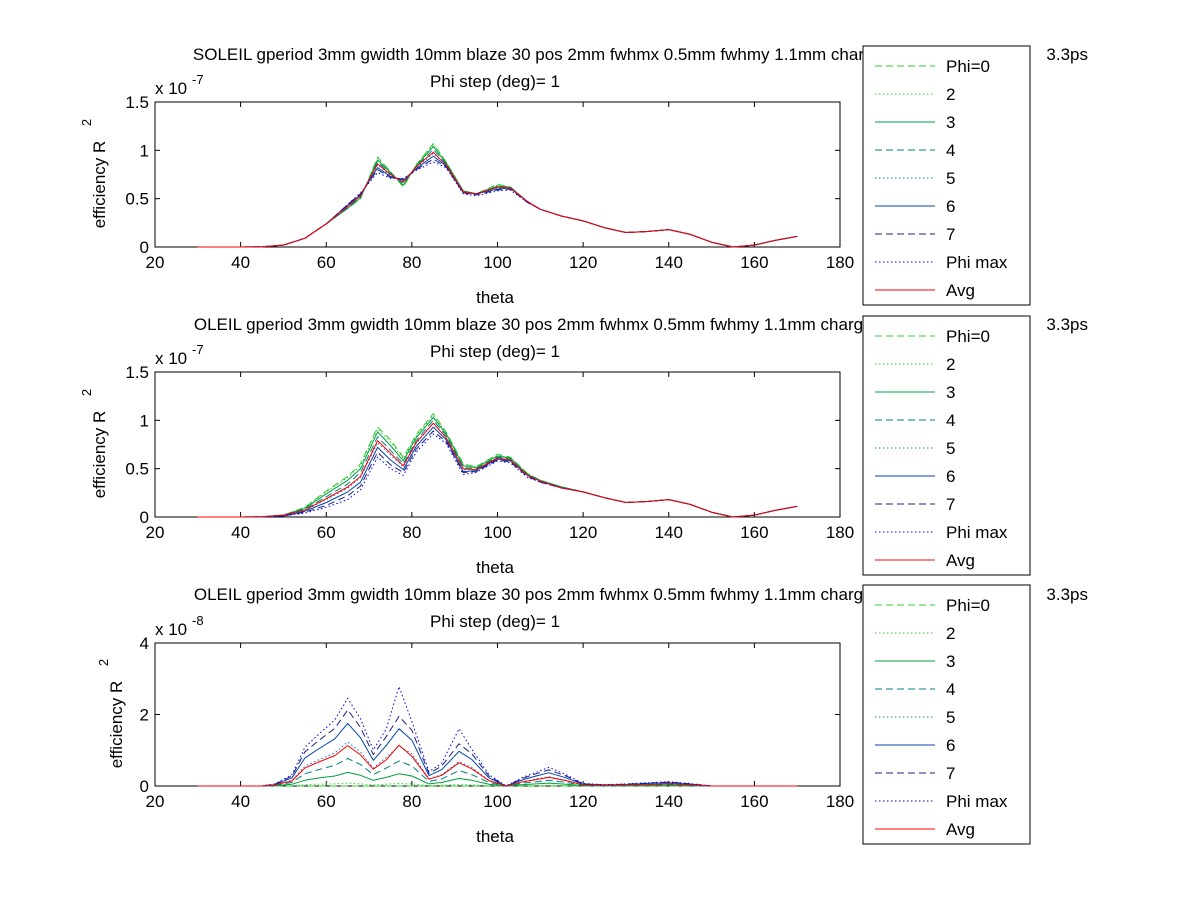  Describe the element at coordinates (137, 372) in the screenshot. I see `y-tick-label: 1.5` at that location.